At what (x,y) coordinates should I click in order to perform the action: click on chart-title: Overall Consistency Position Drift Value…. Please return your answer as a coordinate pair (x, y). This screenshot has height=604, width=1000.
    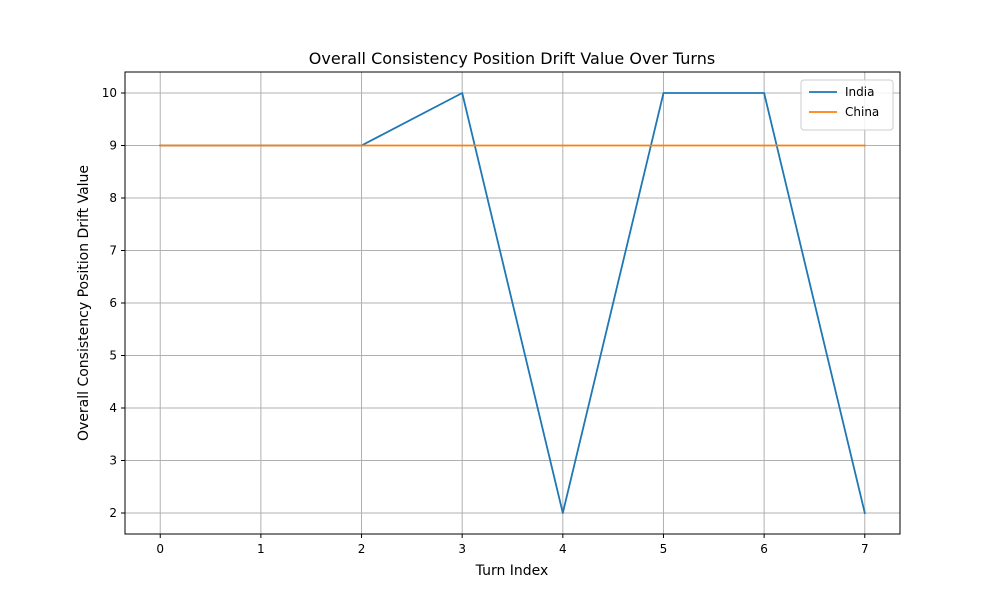
    Looking at the image, I should click on (512, 58).